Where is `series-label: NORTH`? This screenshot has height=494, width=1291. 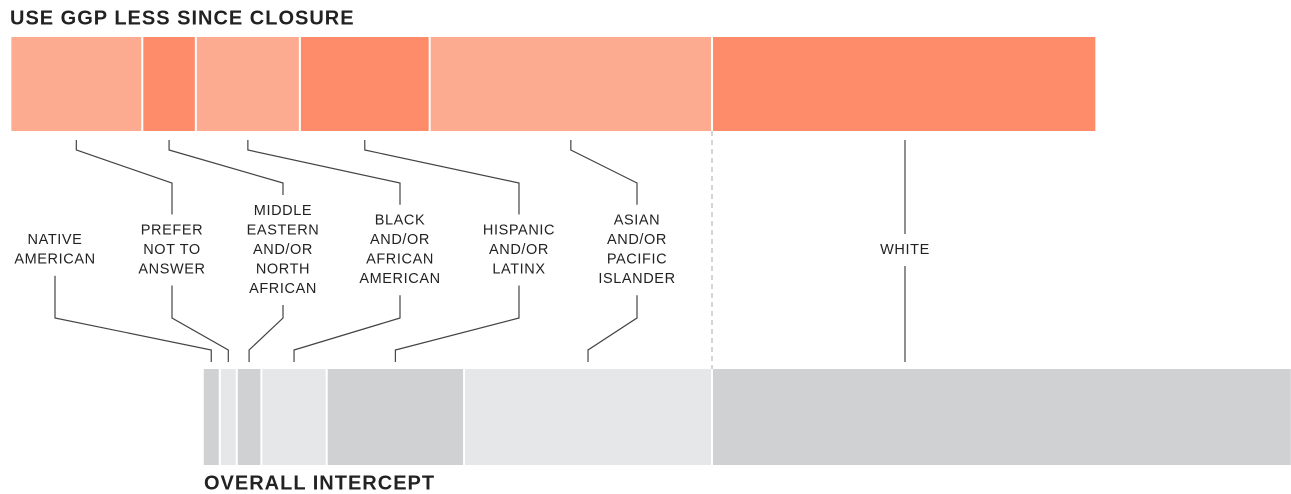 series-label: NORTH is located at coordinates (283, 269).